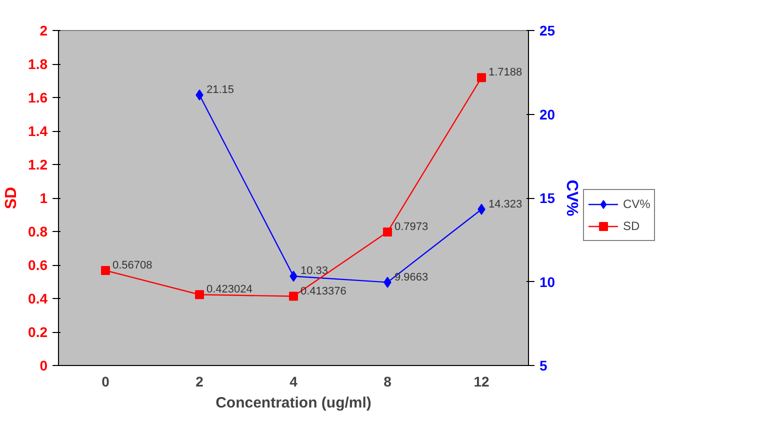 The image size is (759, 447). I want to click on x-tick-label: 12, so click(482, 382).